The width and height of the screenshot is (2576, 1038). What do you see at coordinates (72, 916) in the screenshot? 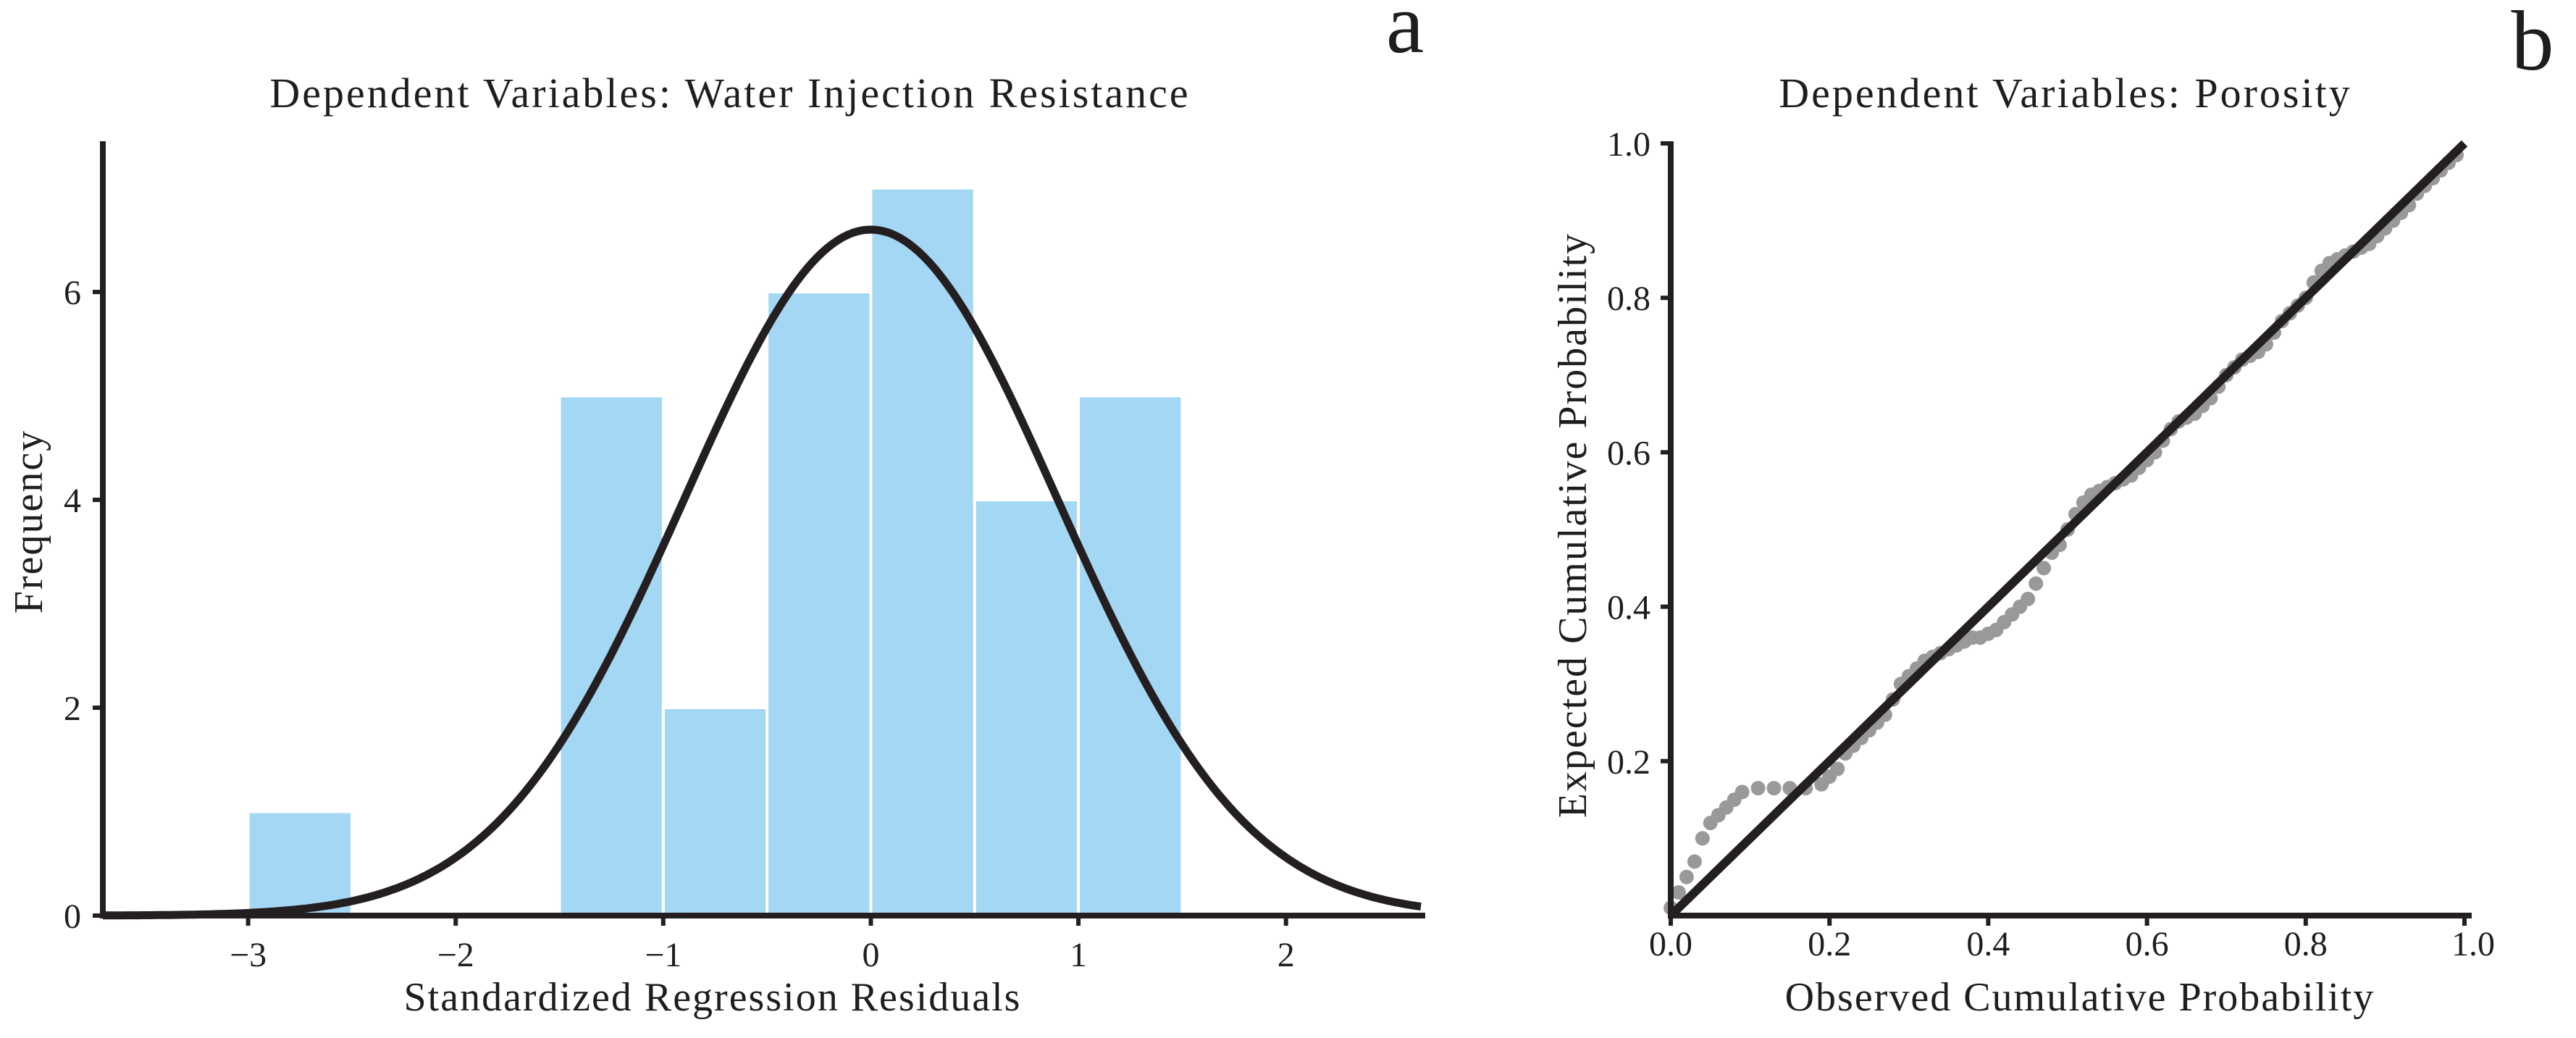
I see `y-tick-label: 0` at bounding box center [72, 916].